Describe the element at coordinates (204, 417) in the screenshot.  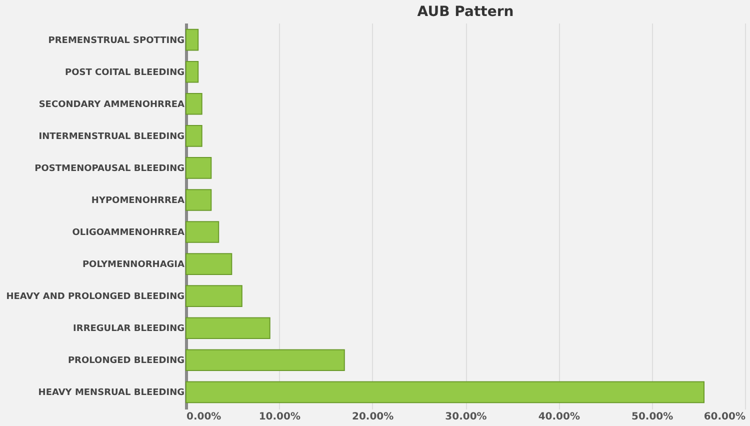
I see `x-tick-label: 0.00%` at that location.